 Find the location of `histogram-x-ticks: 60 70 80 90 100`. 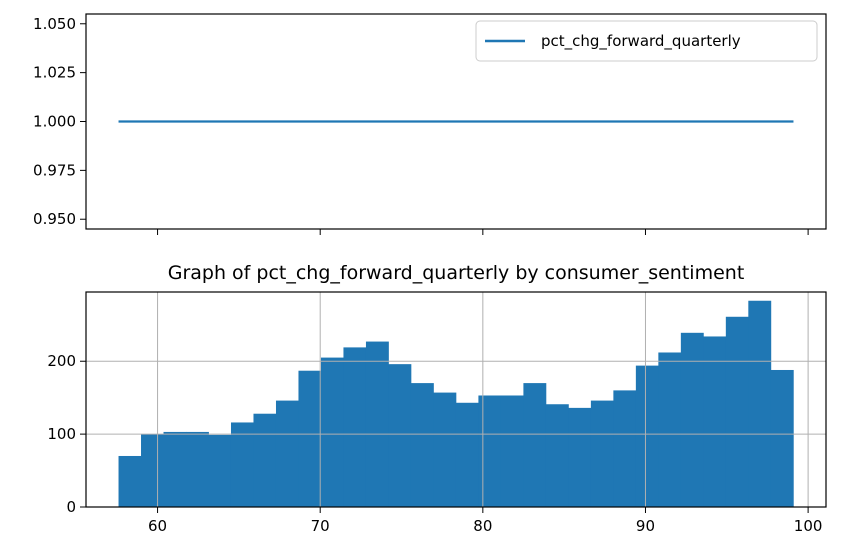

histogram-x-ticks: 60 70 80 90 100 is located at coordinates (485, 521).